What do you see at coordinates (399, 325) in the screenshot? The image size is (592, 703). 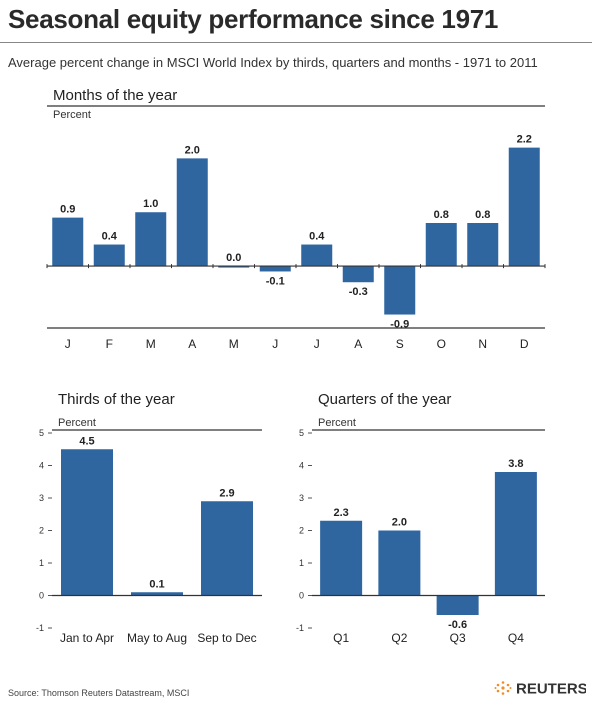 I see `months-value-label: -0.9` at bounding box center [399, 325].